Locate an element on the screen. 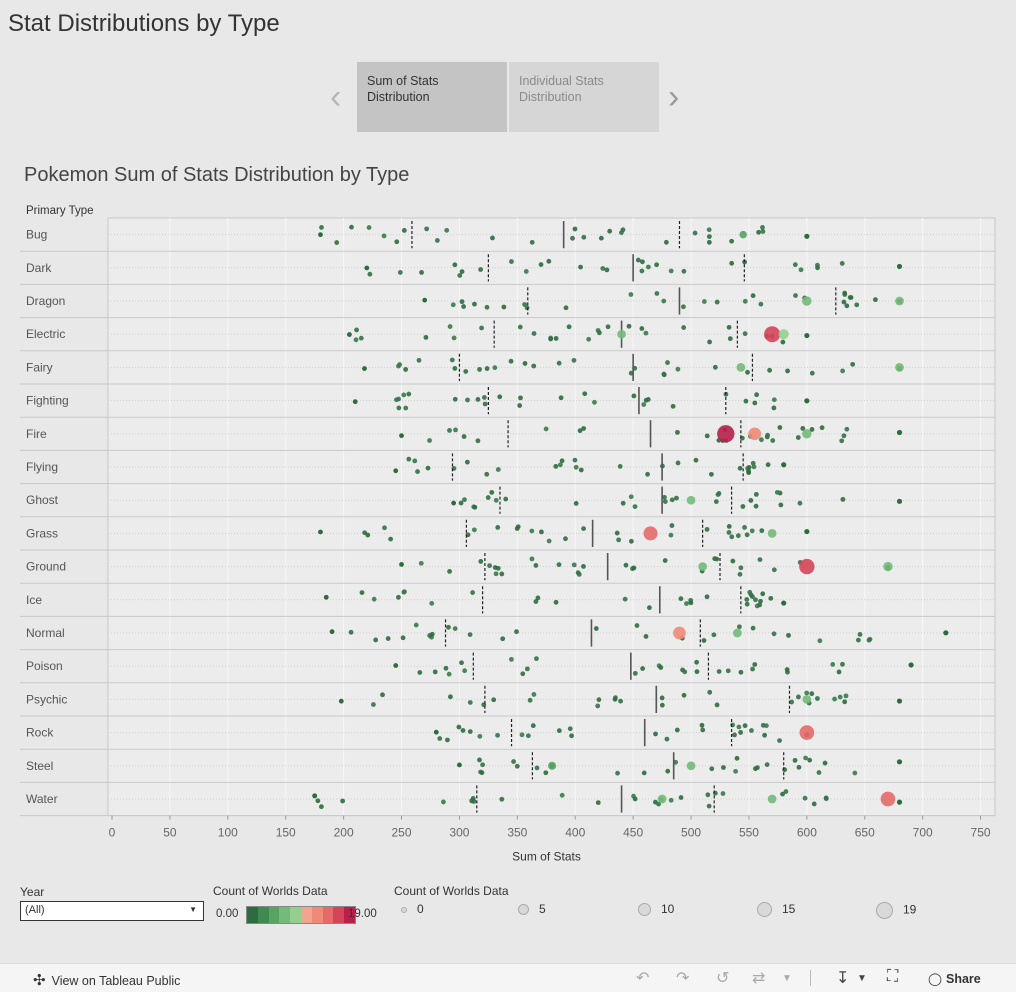  size-legend-value: 19 is located at coordinates (910, 909).